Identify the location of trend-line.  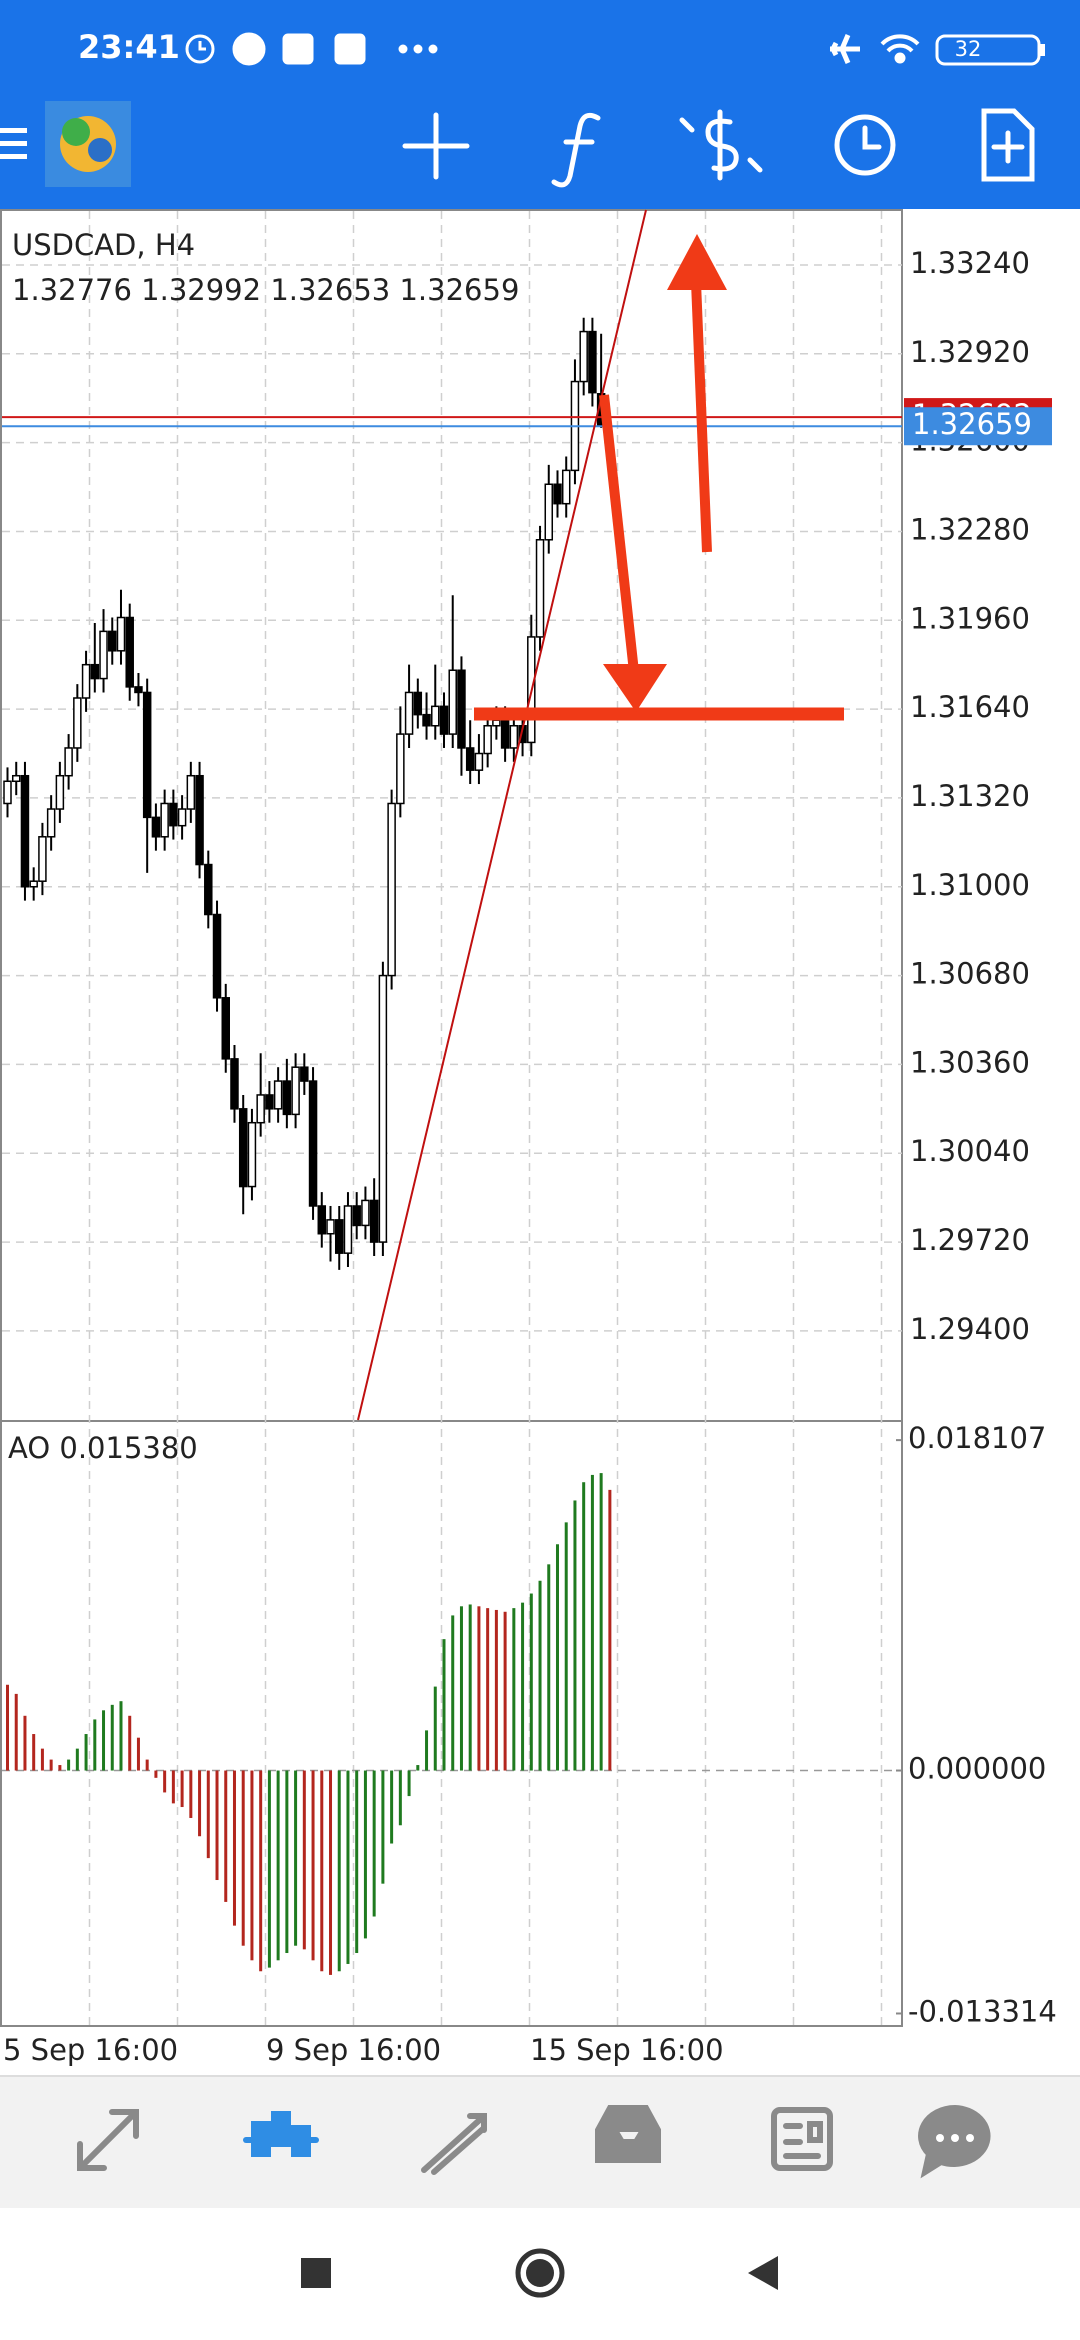
(502, 815).